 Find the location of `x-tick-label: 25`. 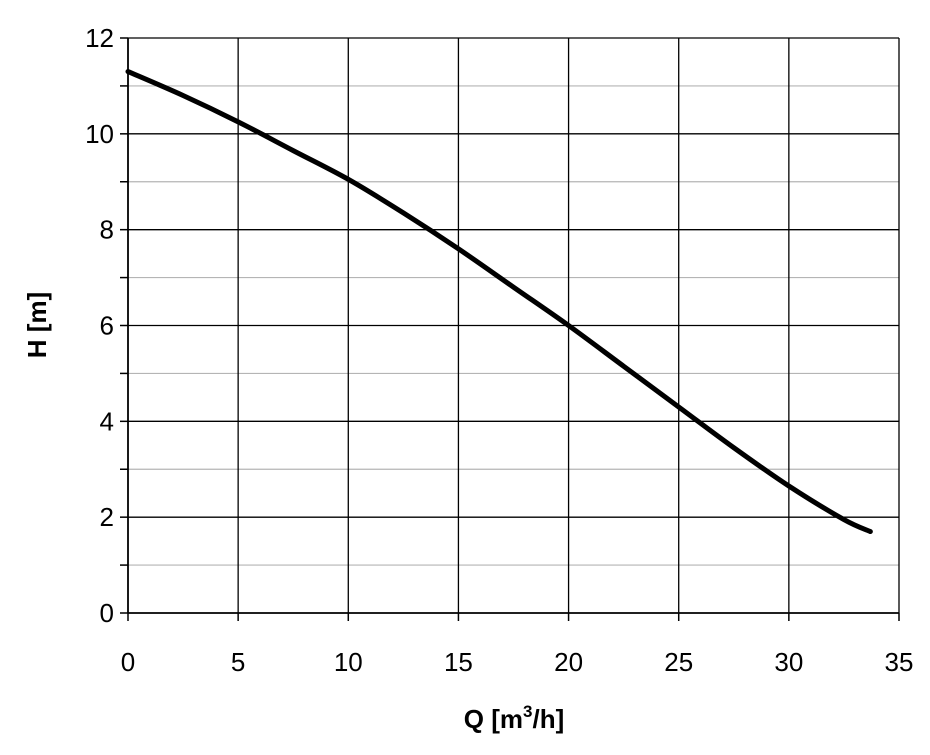

x-tick-label: 25 is located at coordinates (678, 662).